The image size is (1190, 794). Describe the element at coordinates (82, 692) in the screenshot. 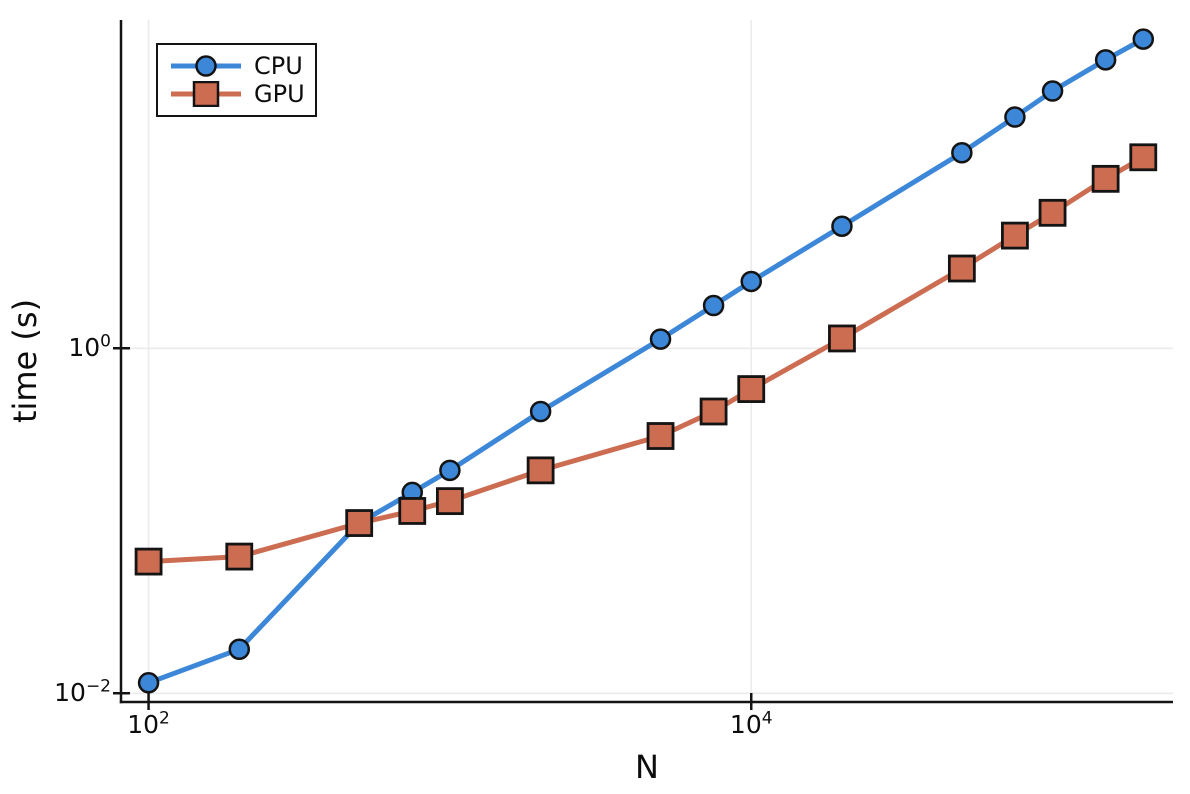

I see `y-tick-label: 10⁻²` at that location.